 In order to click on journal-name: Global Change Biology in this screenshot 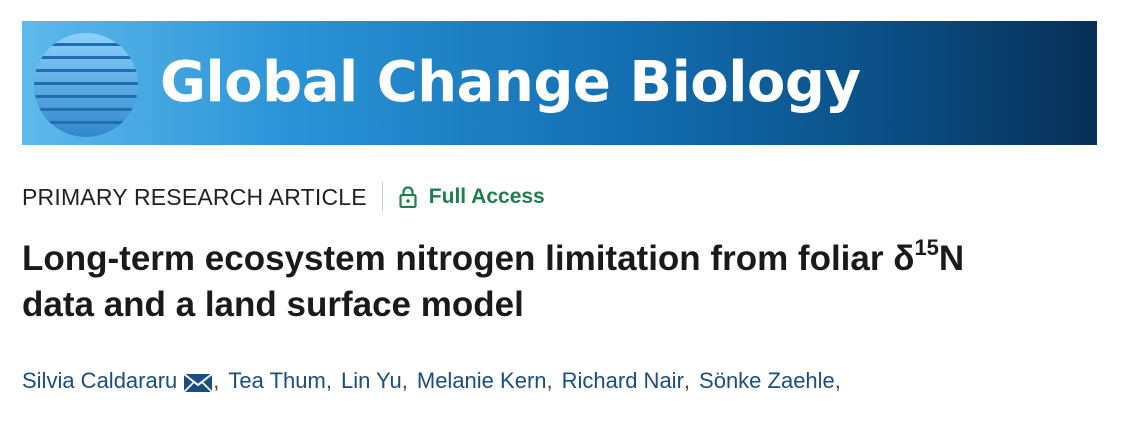, I will do `click(510, 82)`.